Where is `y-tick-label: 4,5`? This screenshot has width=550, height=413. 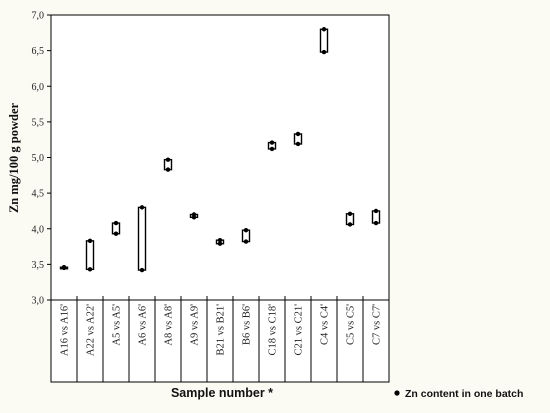
y-tick-label: 4,5 is located at coordinates (38, 194).